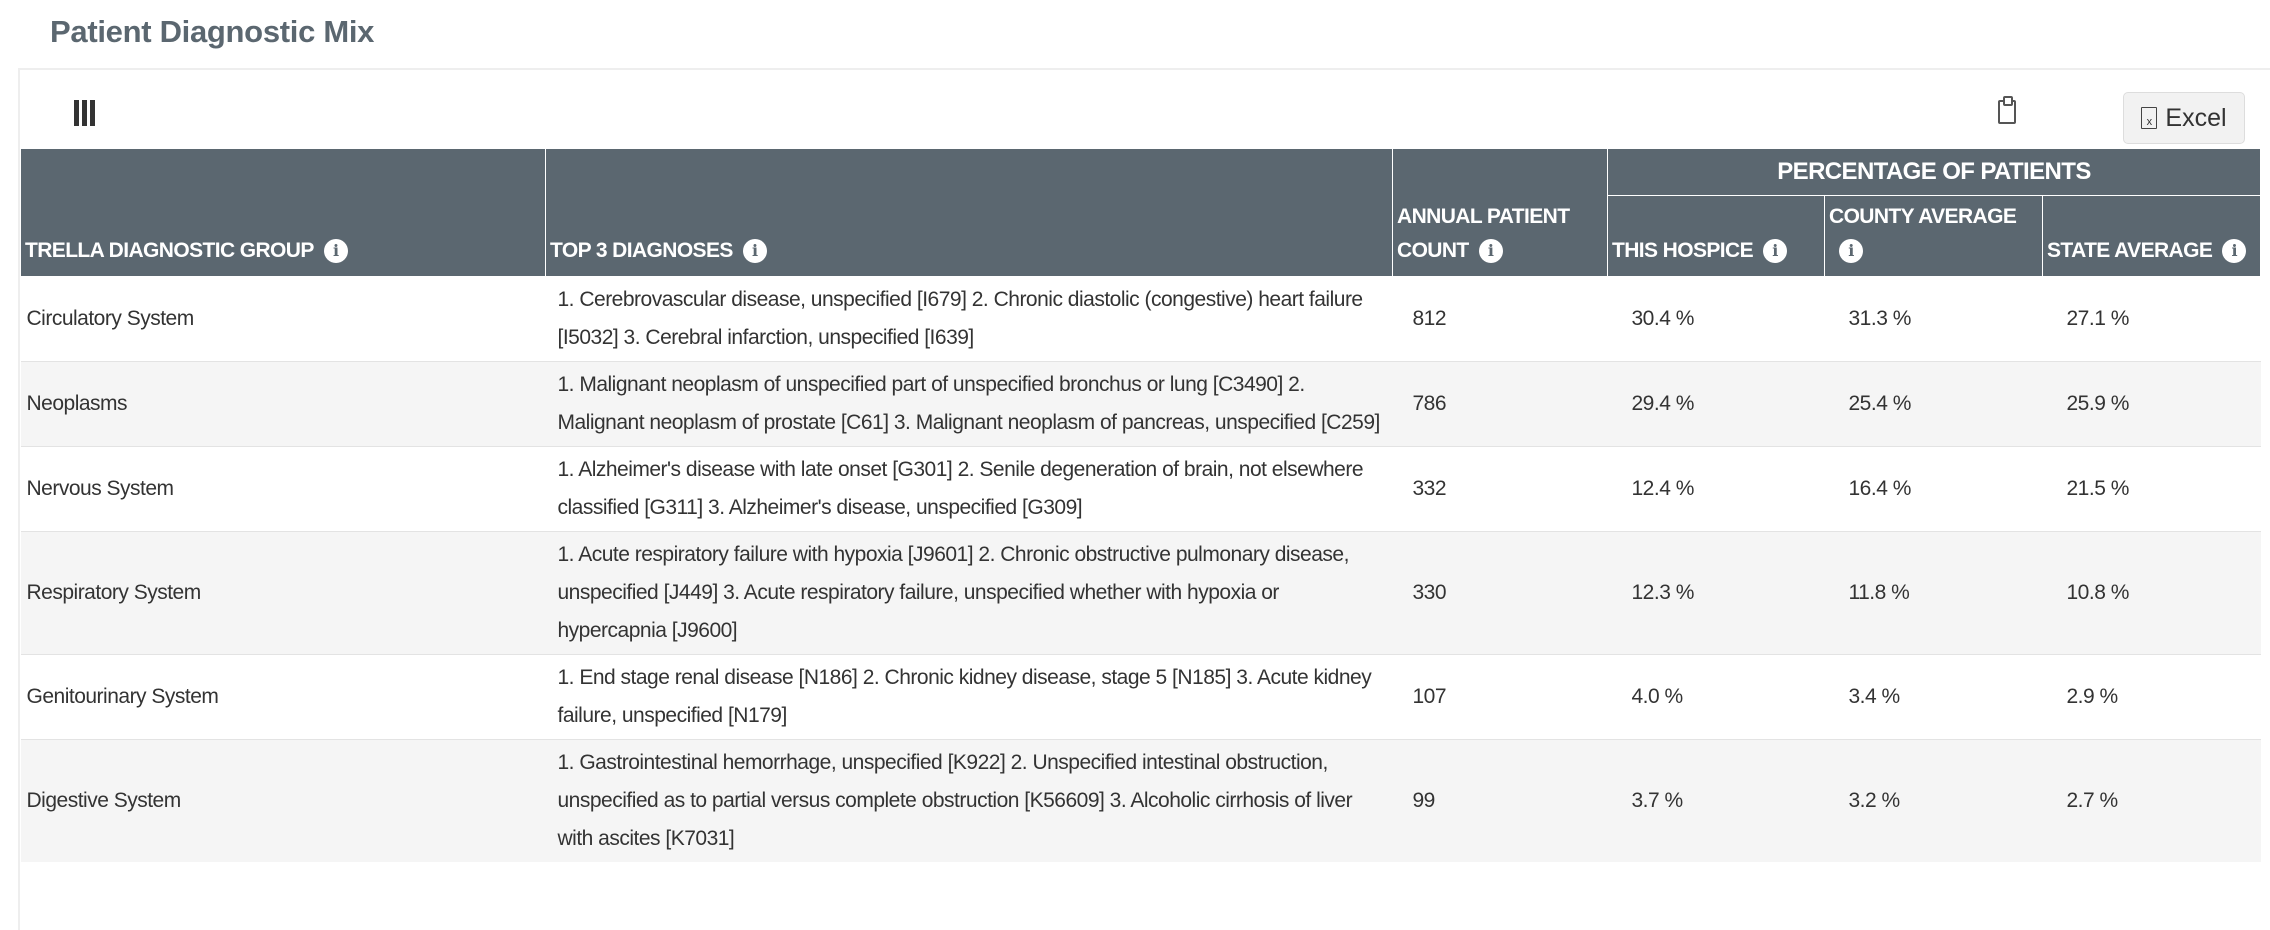 The width and height of the screenshot is (2270, 930). I want to click on cell-hospice: 12.3 %, so click(1716, 593).